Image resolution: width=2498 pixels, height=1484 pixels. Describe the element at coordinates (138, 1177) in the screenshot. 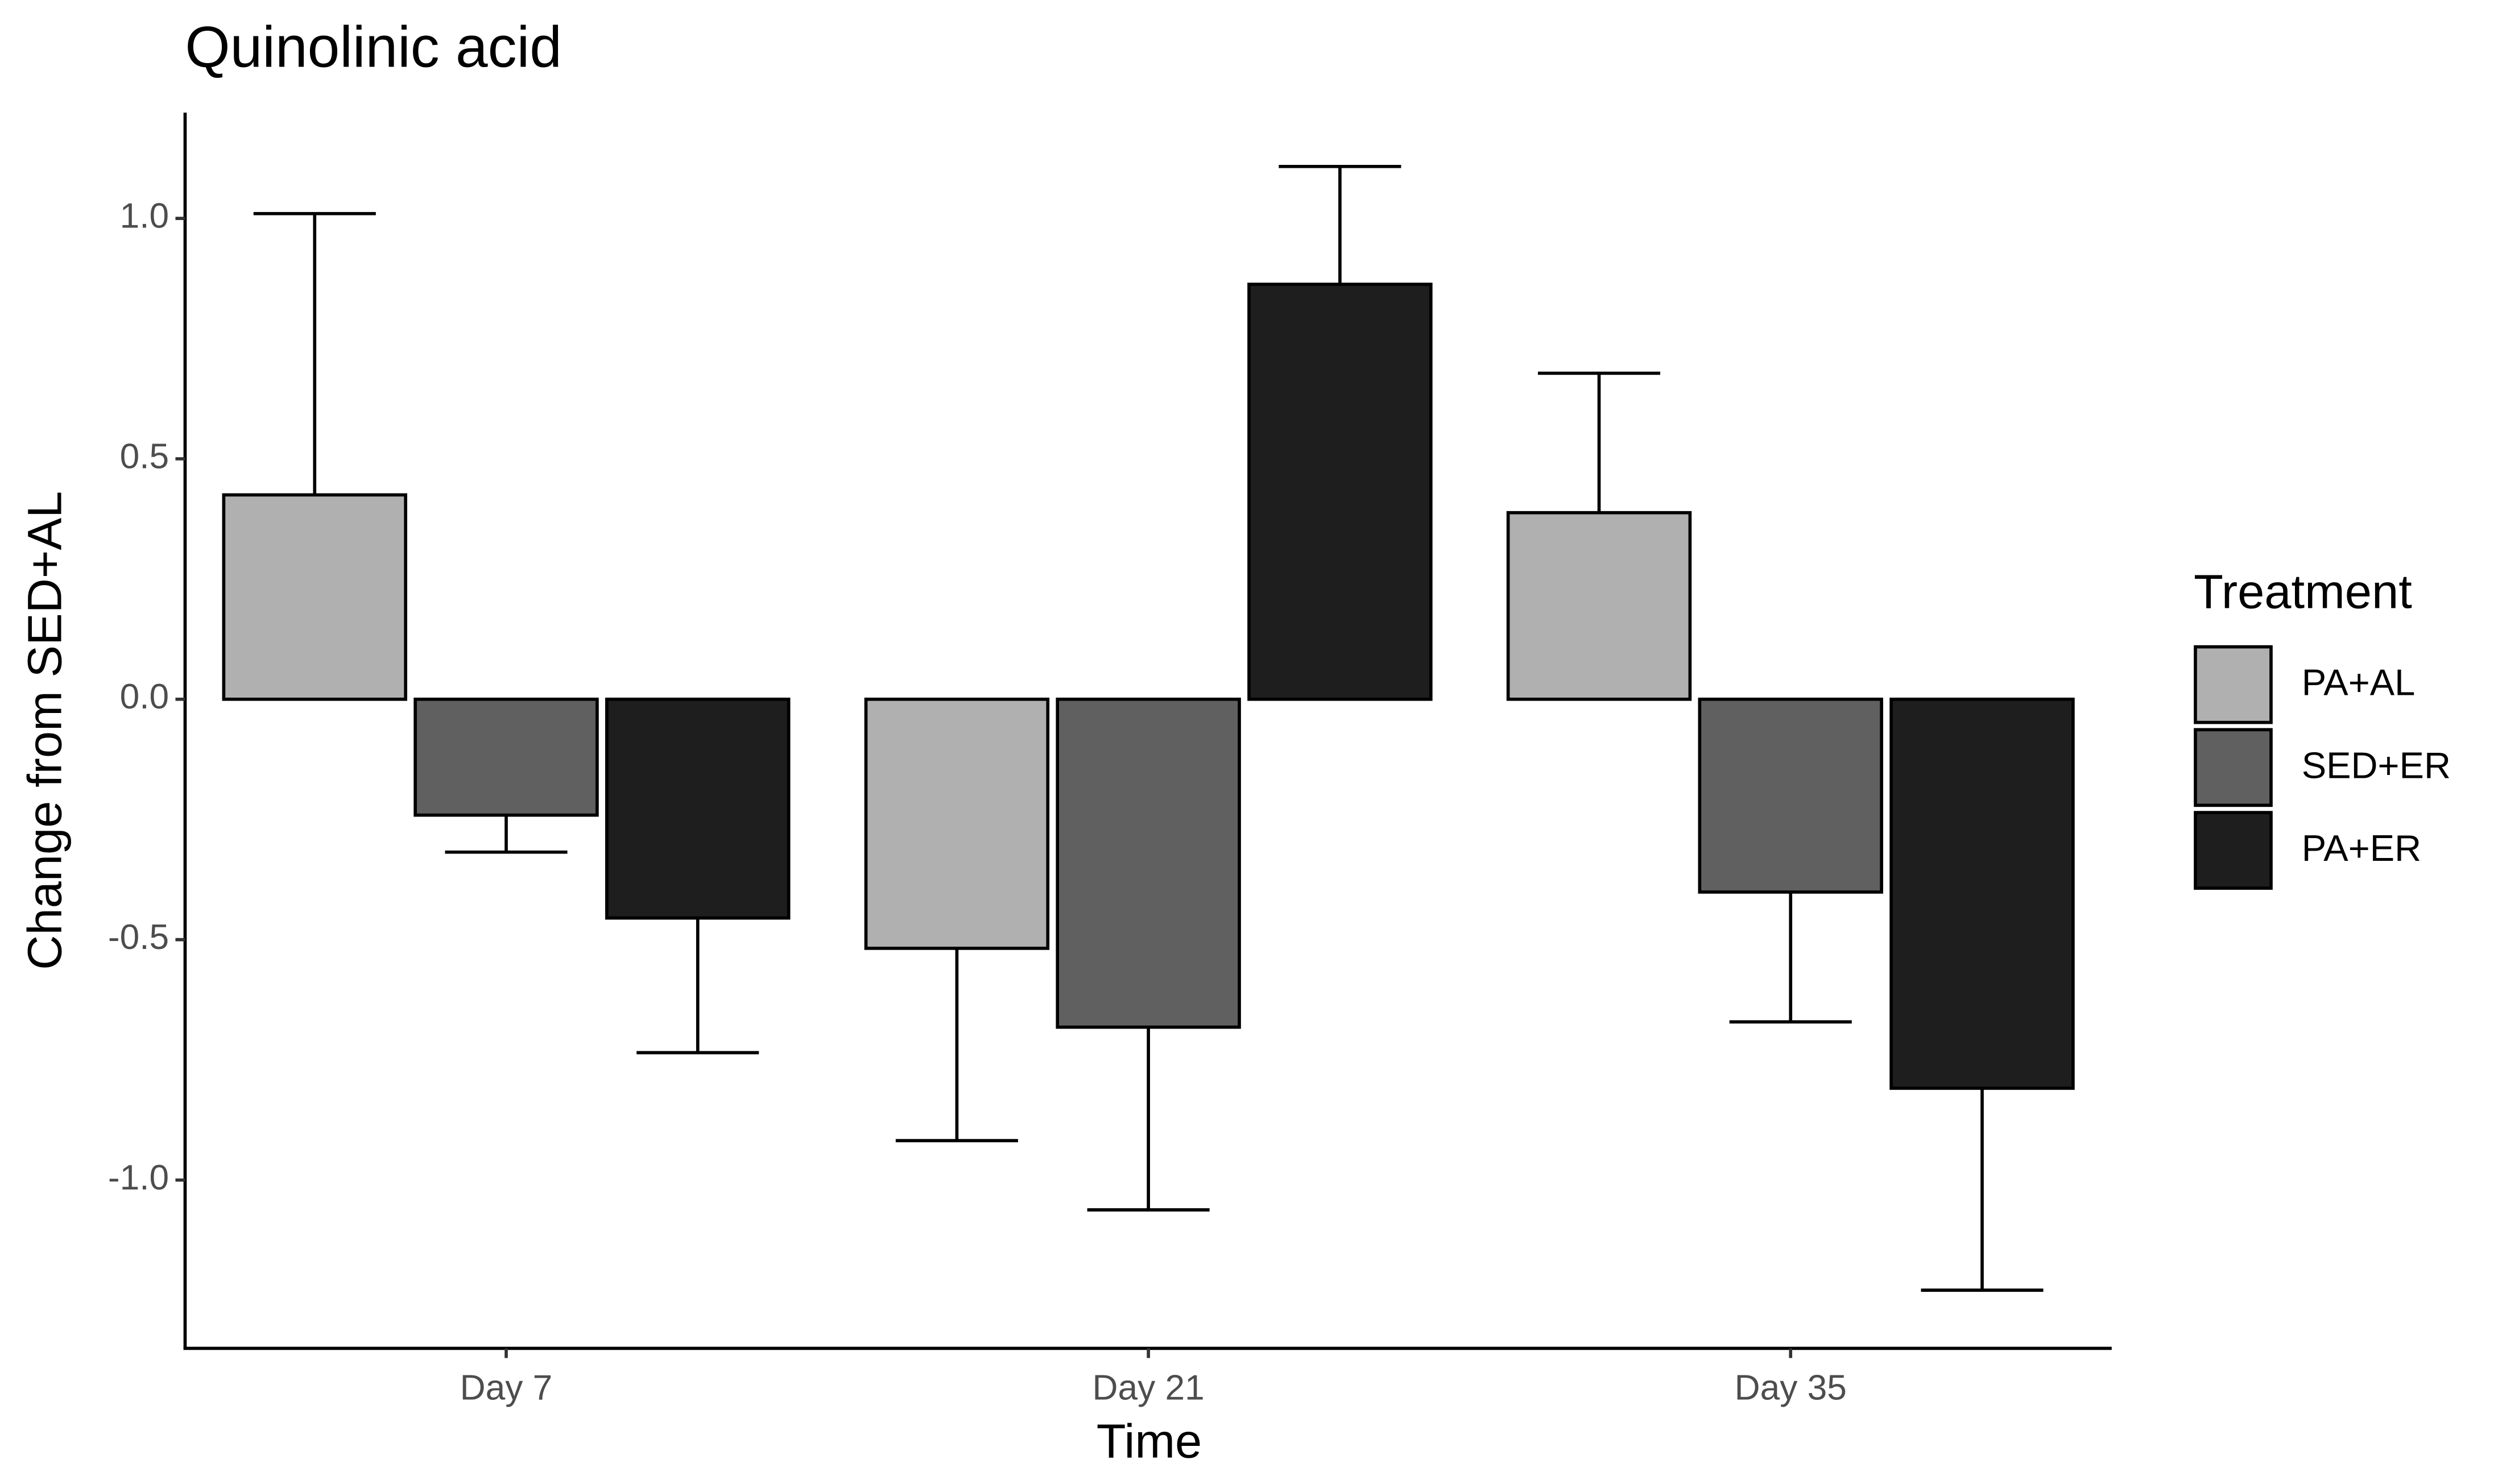

I see `y-tick-label: -1.0` at that location.